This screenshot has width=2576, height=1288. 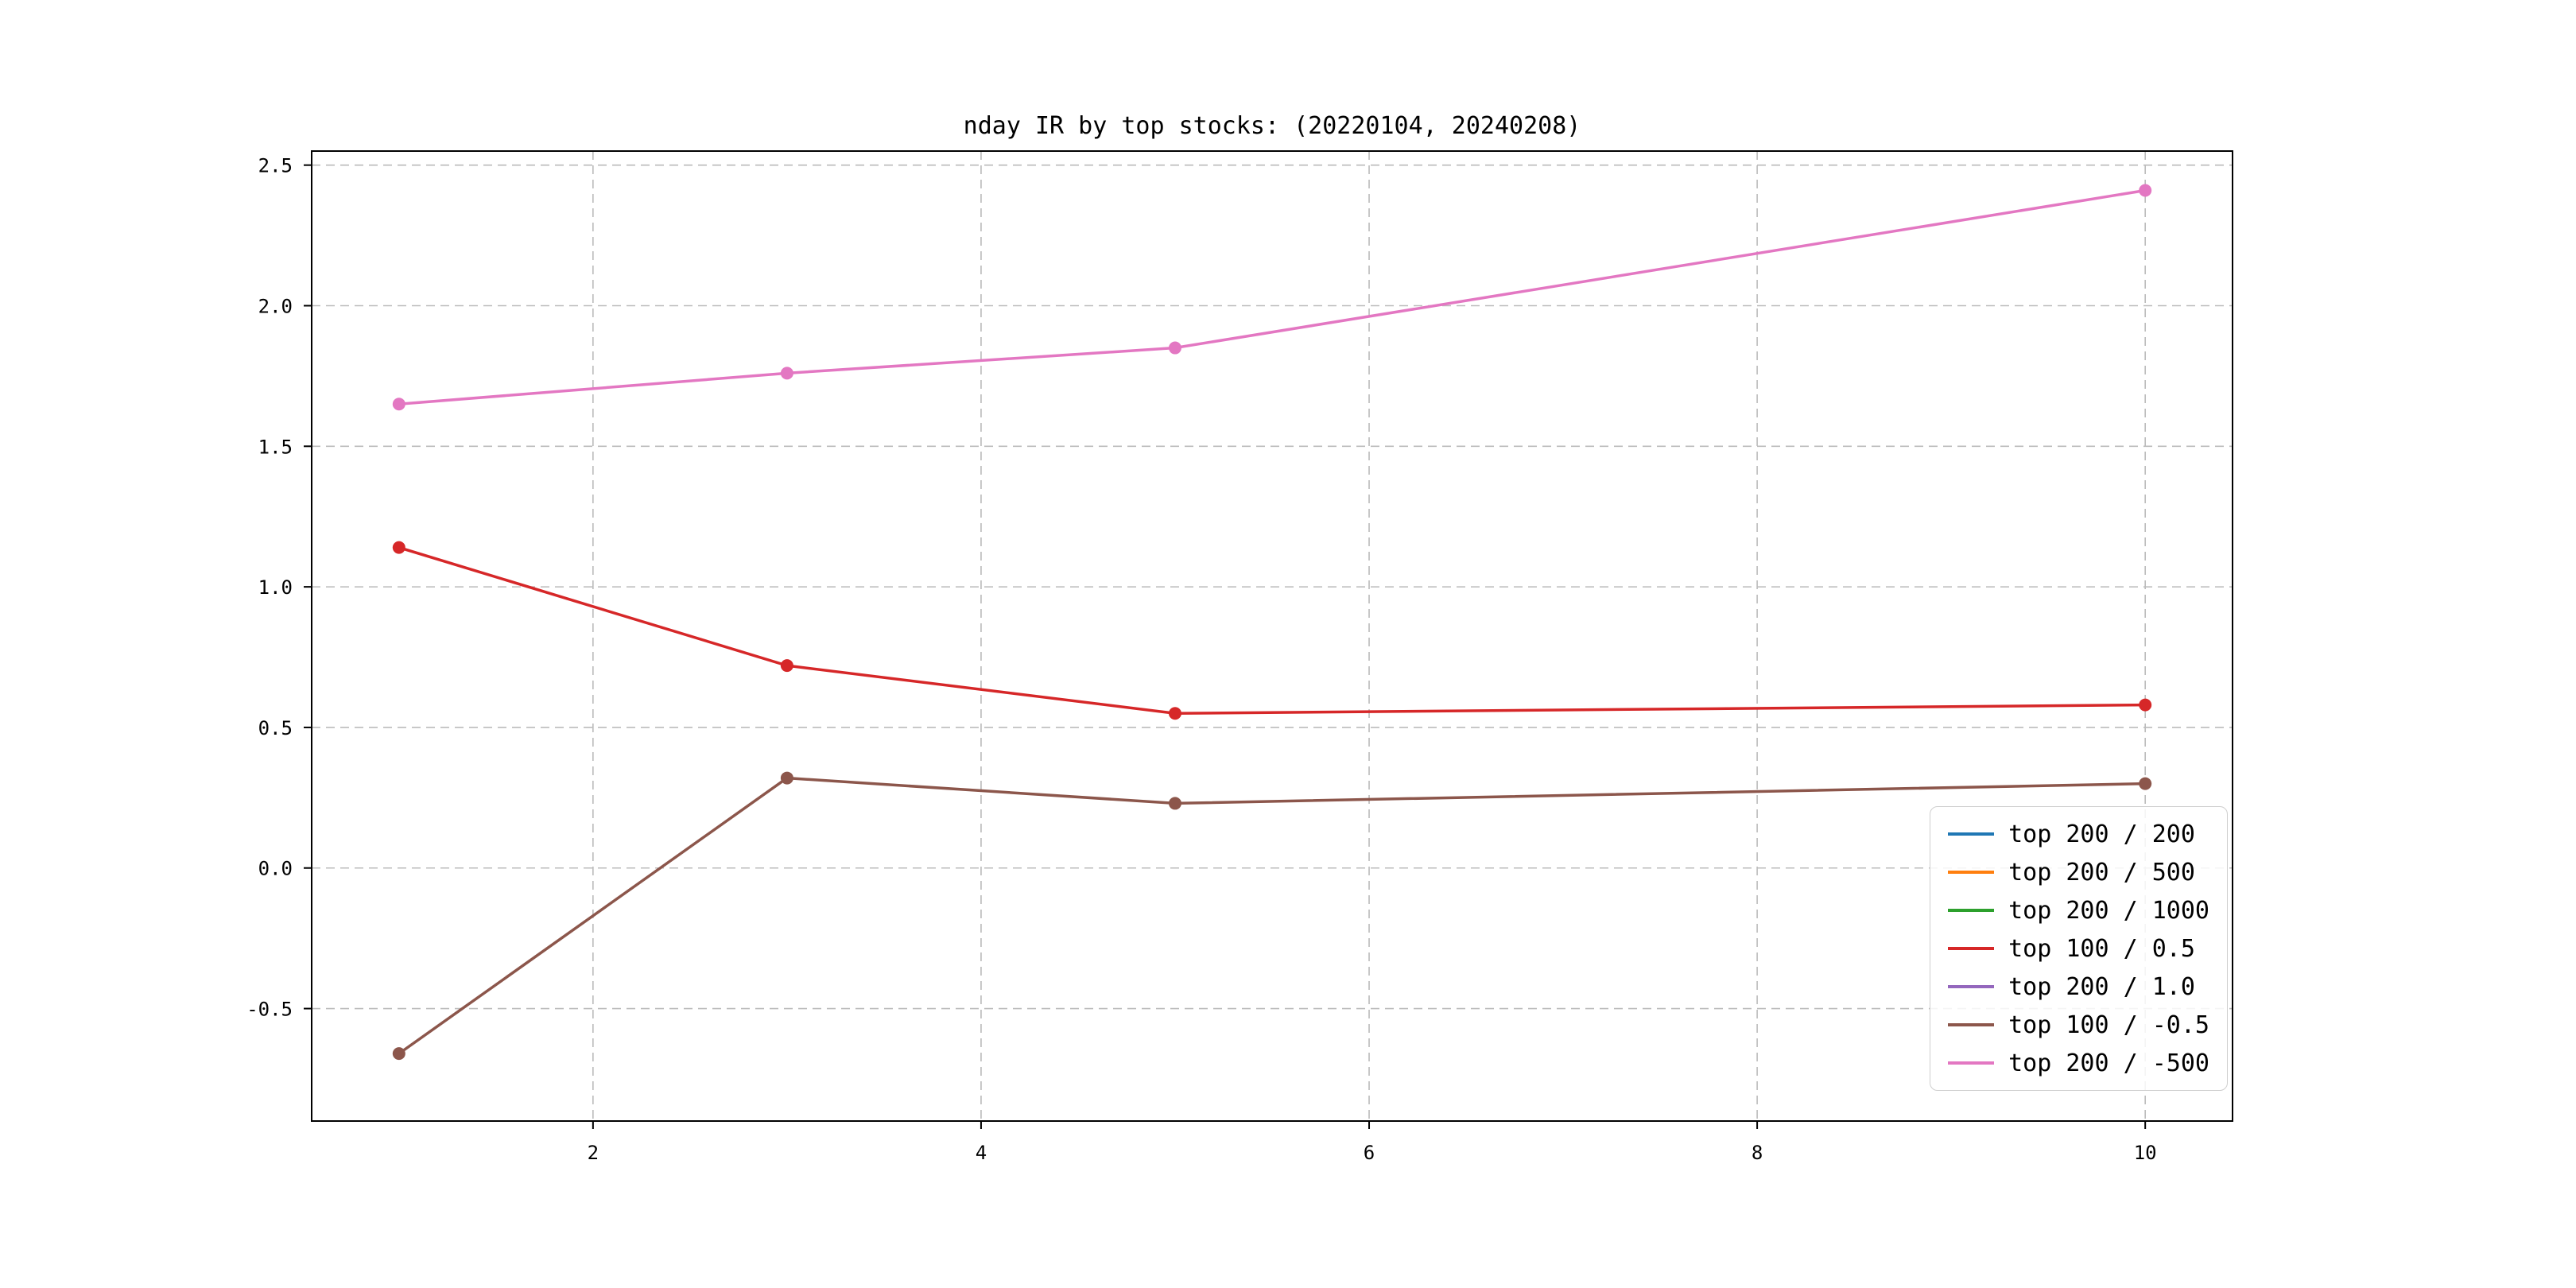 What do you see at coordinates (275, 306) in the screenshot?
I see `y-tick-label: 2.0` at bounding box center [275, 306].